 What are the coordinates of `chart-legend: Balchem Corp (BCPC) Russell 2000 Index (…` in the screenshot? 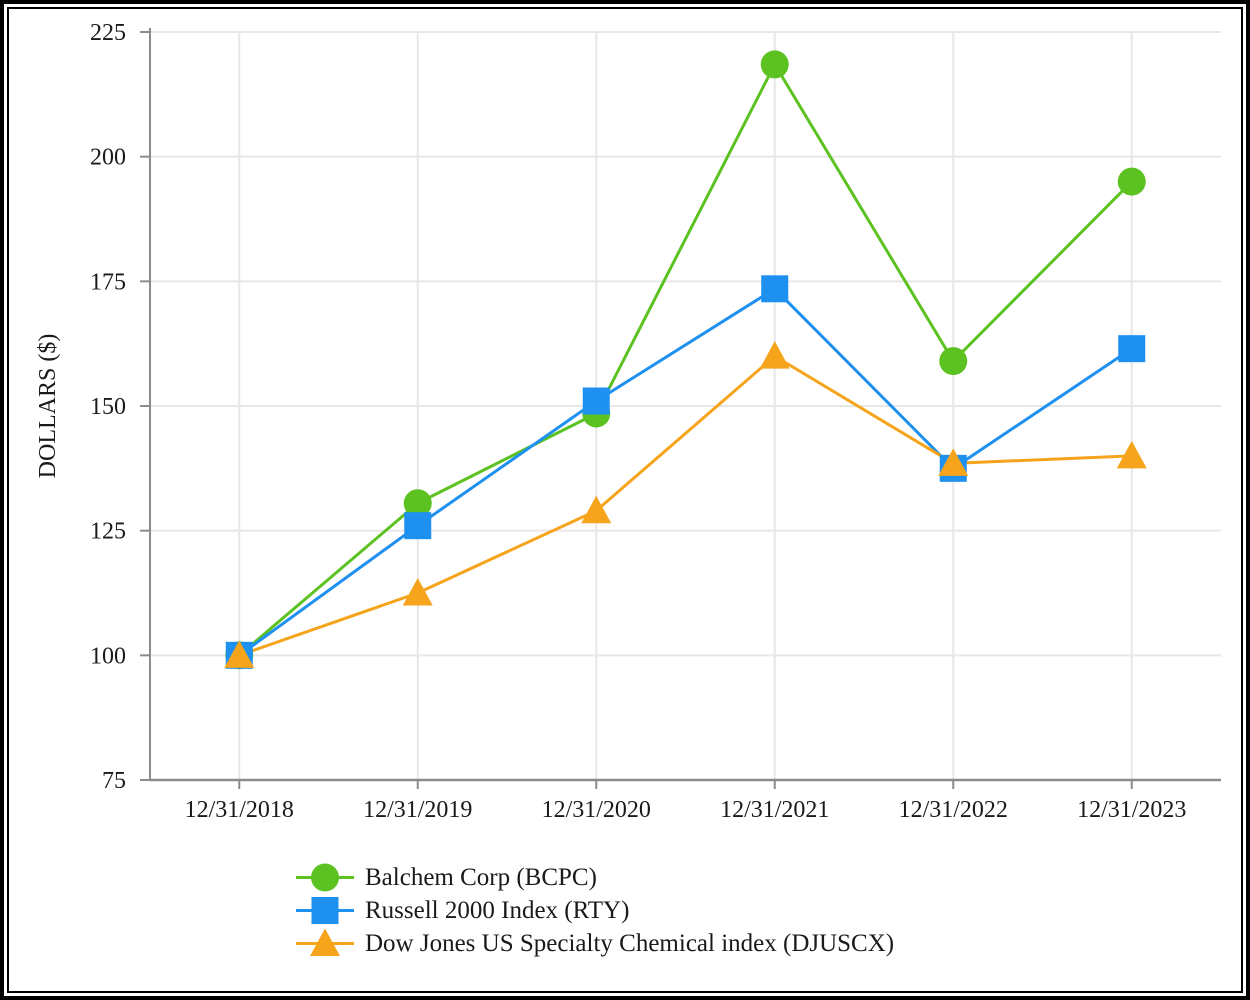 It's located at (595, 910).